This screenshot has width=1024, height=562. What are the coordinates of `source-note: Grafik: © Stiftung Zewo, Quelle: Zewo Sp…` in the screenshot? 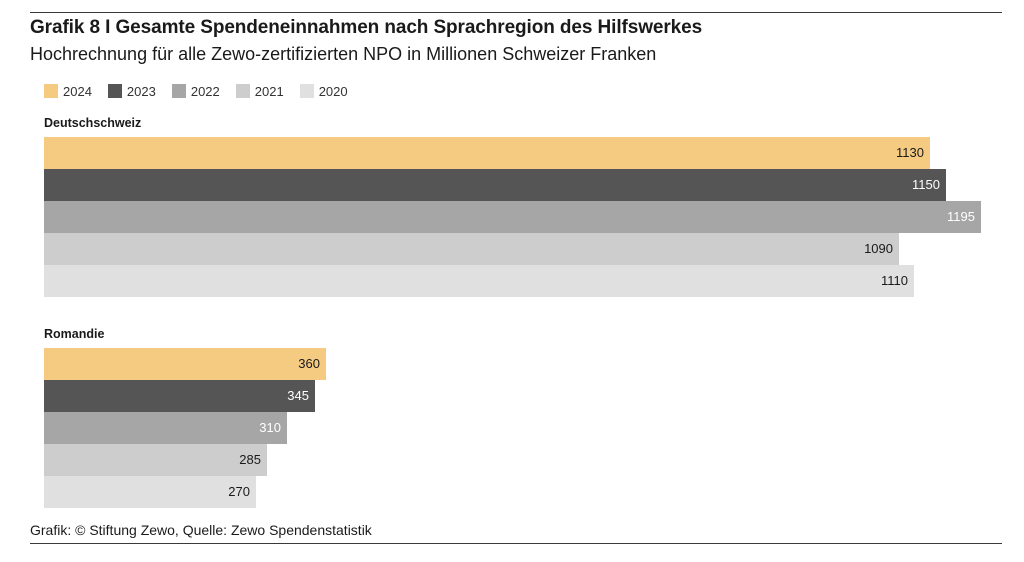 It's located at (201, 530).